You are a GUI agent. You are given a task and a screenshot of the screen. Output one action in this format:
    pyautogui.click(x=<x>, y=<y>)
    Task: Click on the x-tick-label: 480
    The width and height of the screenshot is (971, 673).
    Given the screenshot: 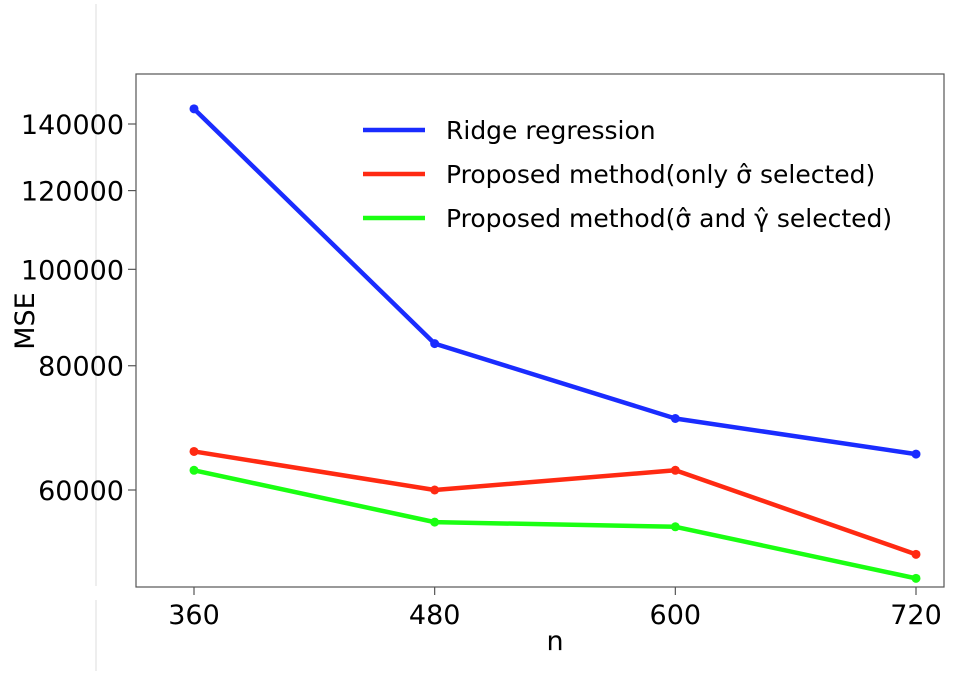 What is the action you would take?
    pyautogui.click(x=435, y=615)
    